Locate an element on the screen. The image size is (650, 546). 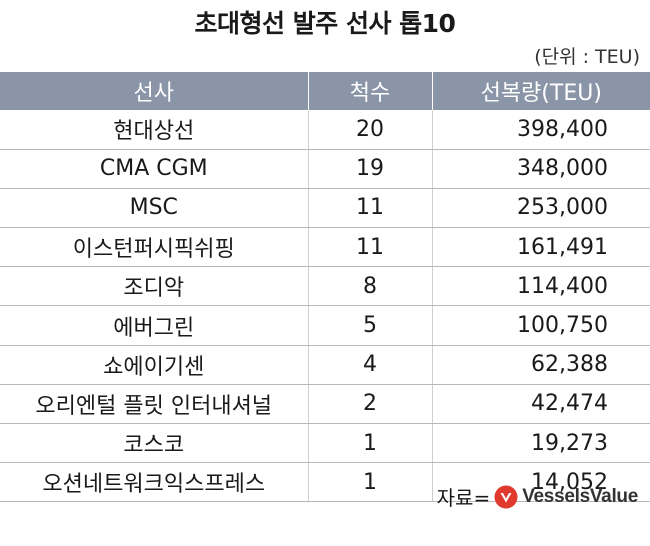
cell-carrier: 이스턴퍼시픽쉬핑 is located at coordinates (154, 247).